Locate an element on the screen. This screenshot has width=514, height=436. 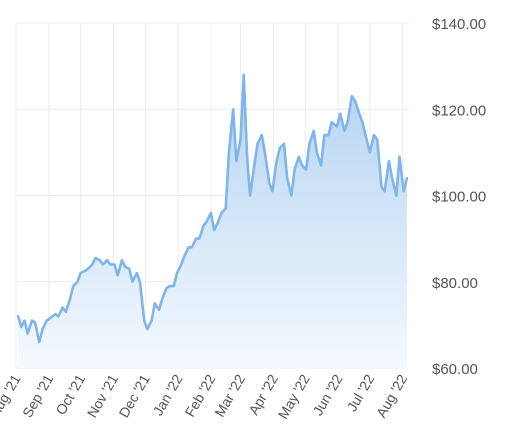
x-tick-label: Jan '22 is located at coordinates (167, 394).